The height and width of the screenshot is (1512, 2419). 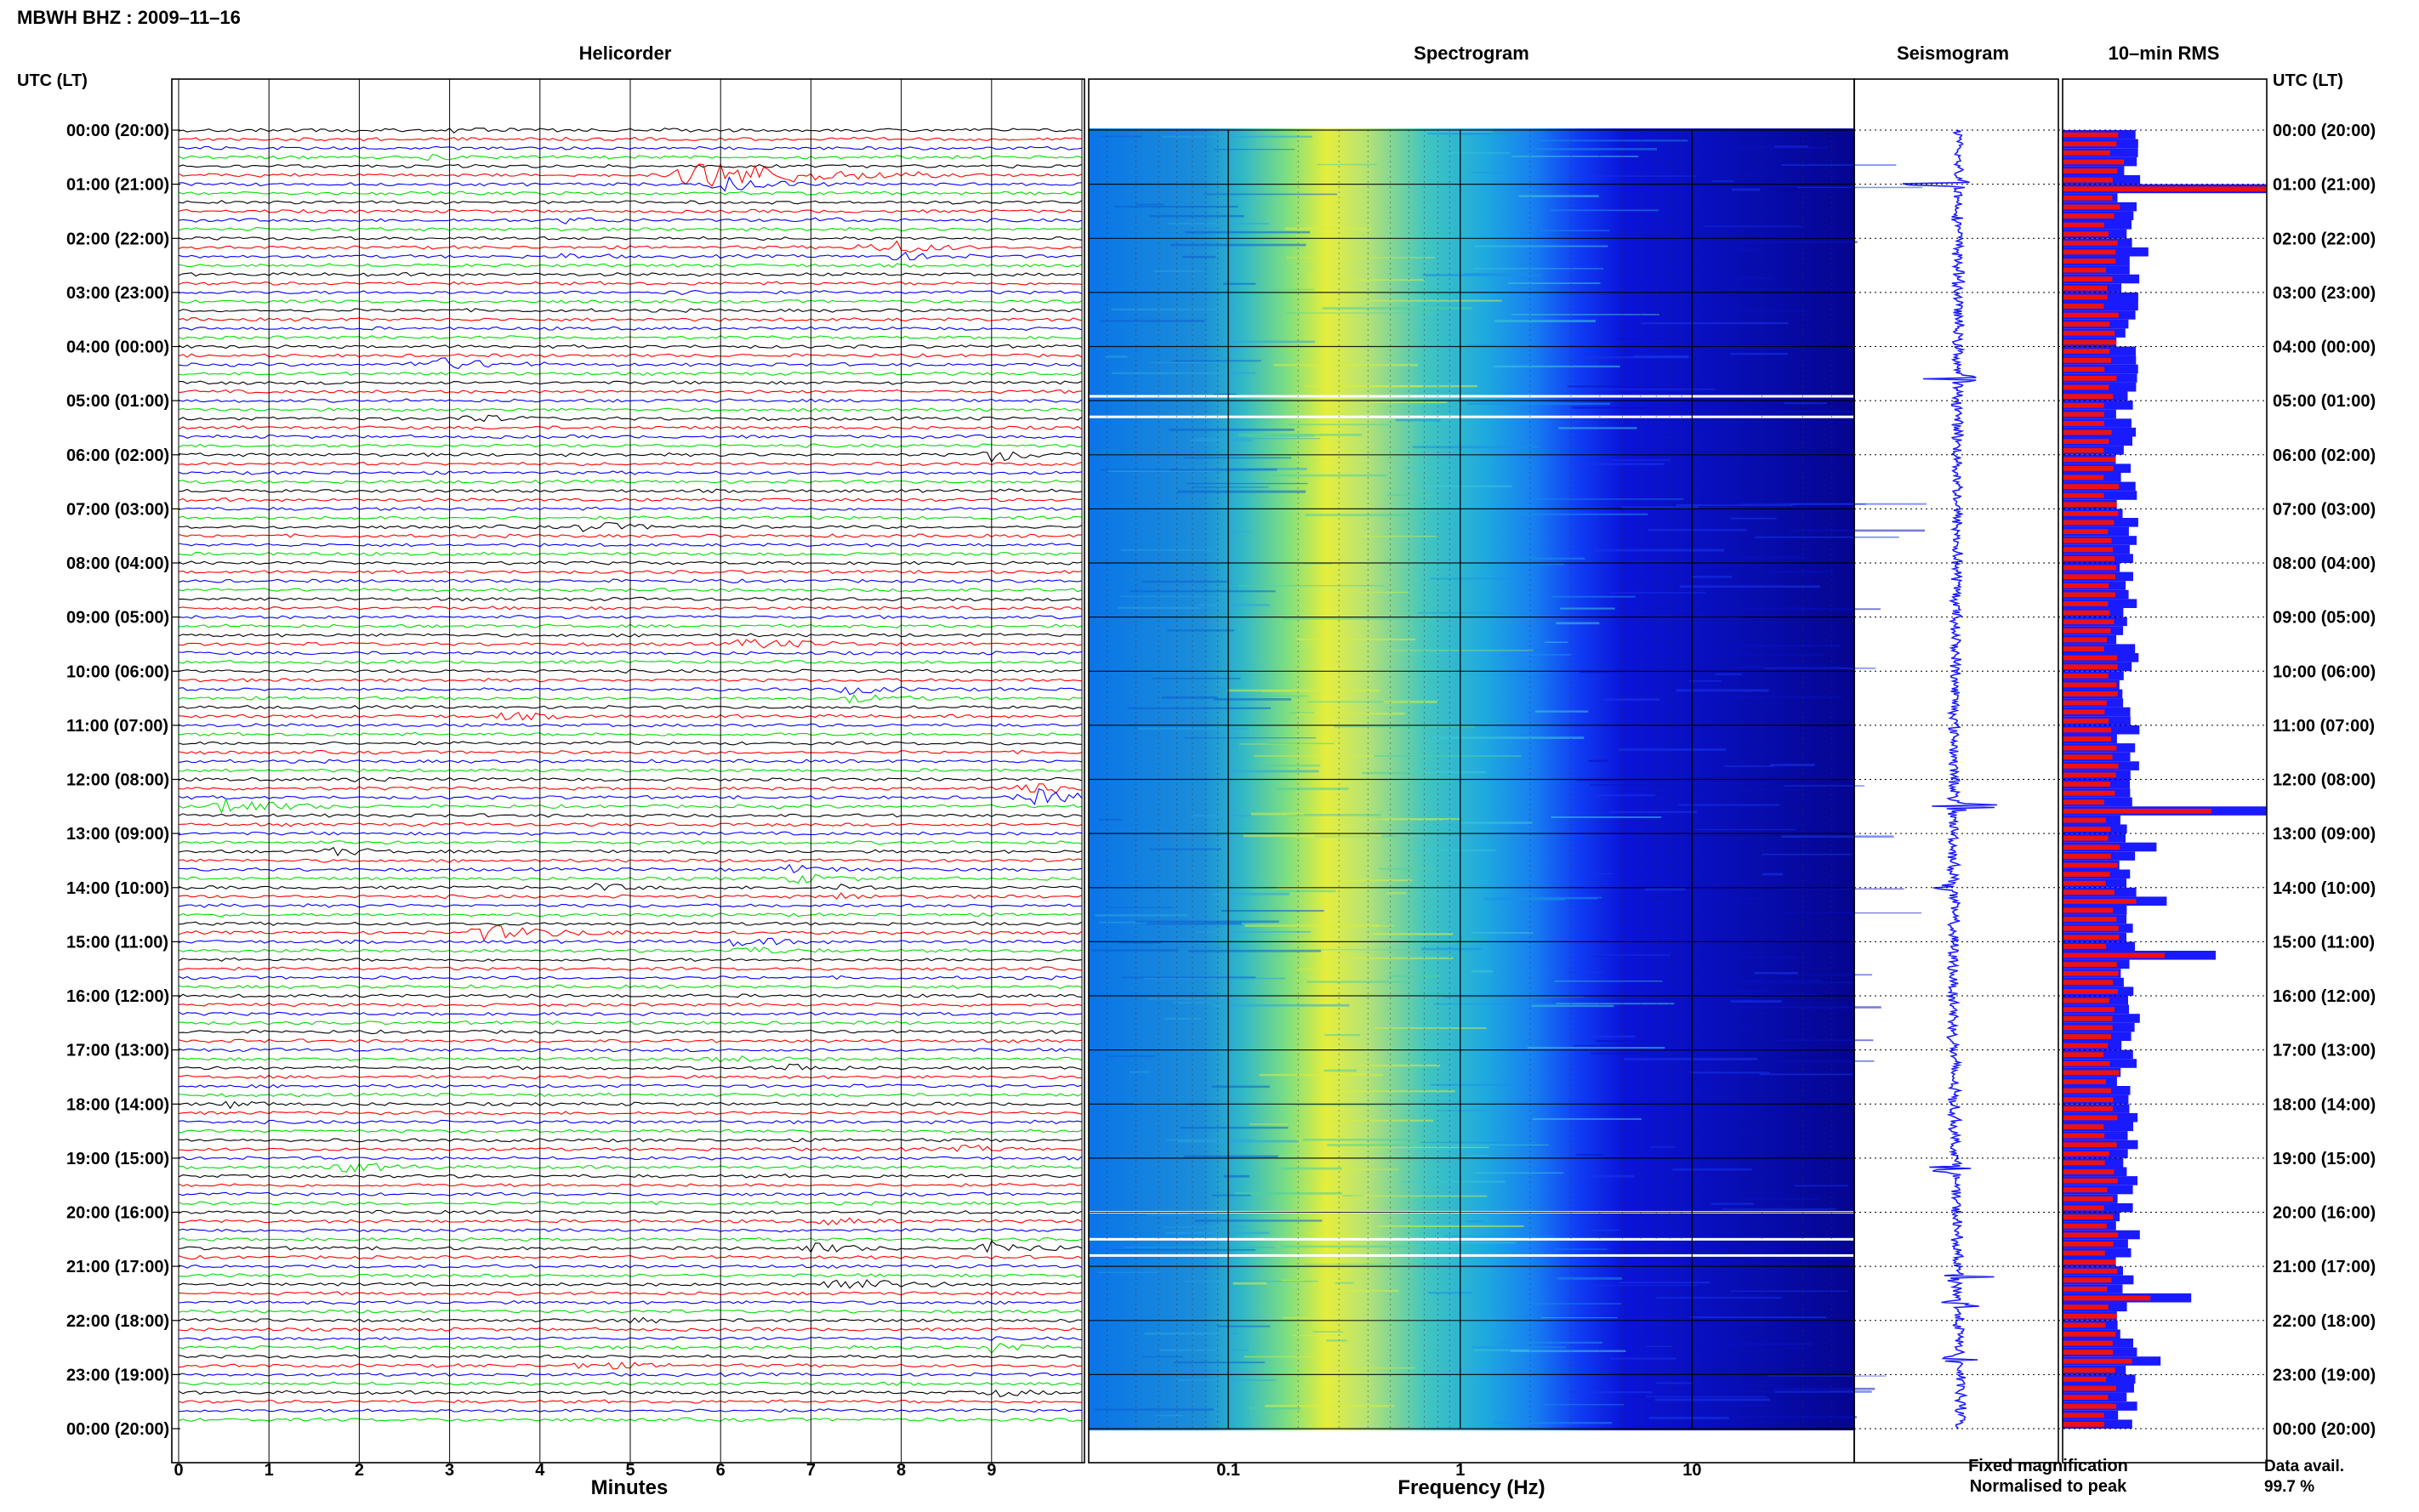 I want to click on legend-normalised-to-peak: Normalised to peak, so click(x=2048, y=1486).